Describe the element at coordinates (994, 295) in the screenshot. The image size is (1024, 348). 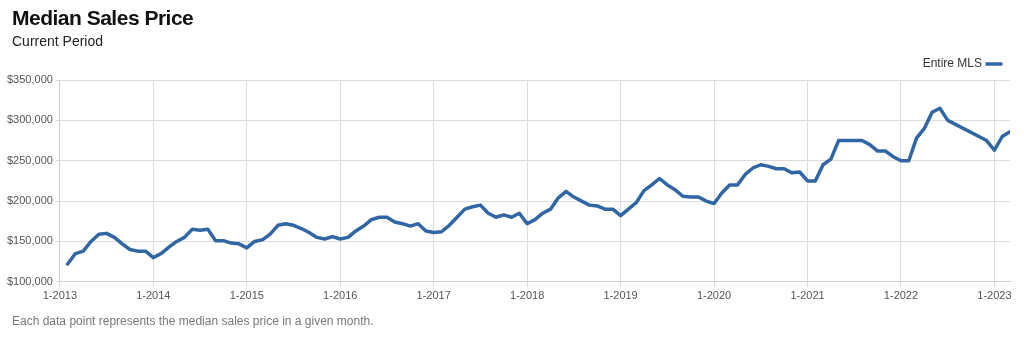
I see `x-tick-label: 1-2023` at that location.